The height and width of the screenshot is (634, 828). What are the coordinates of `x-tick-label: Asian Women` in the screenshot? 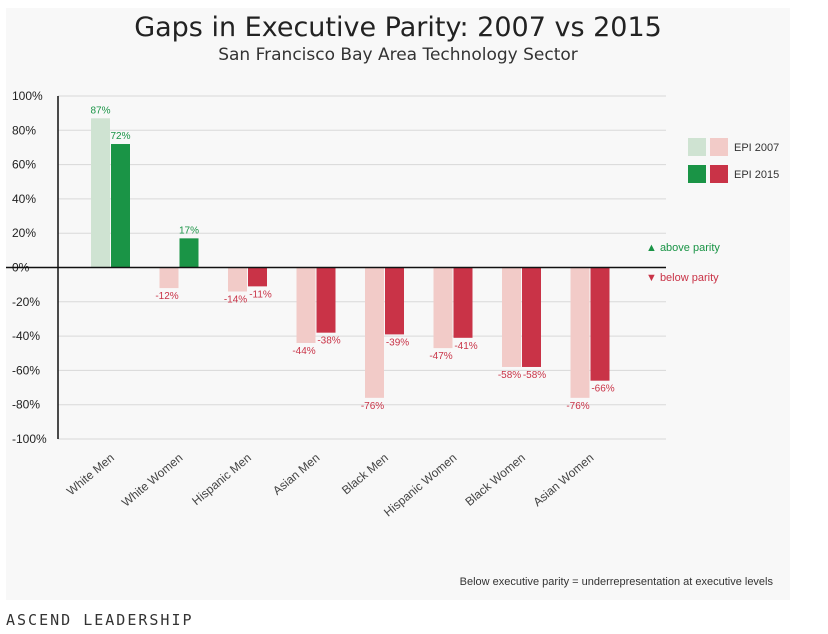 It's located at (563, 480).